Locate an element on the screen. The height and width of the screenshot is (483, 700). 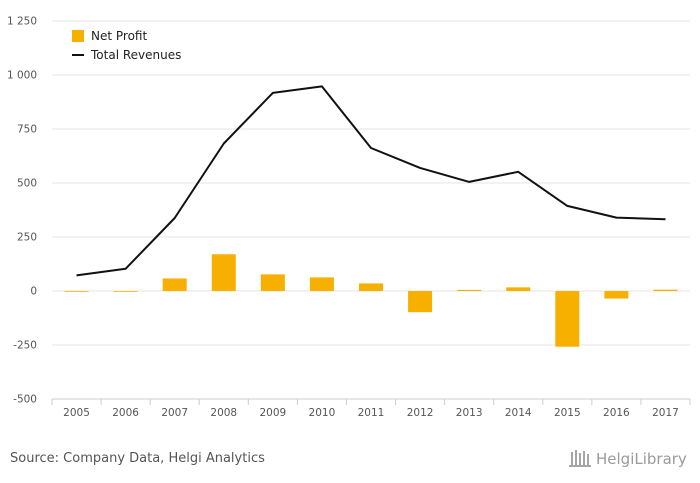
y-axis-tick-labels: 1 250 1 000 750 500 250 0 -250 -500 is located at coordinates (22, 211).